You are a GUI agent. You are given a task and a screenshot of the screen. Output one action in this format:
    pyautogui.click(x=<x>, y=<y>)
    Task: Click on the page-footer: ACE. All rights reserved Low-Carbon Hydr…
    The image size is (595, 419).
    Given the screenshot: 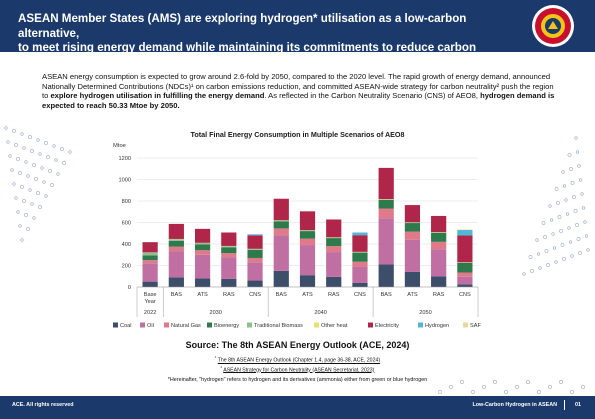 What is the action you would take?
    pyautogui.click(x=297, y=407)
    